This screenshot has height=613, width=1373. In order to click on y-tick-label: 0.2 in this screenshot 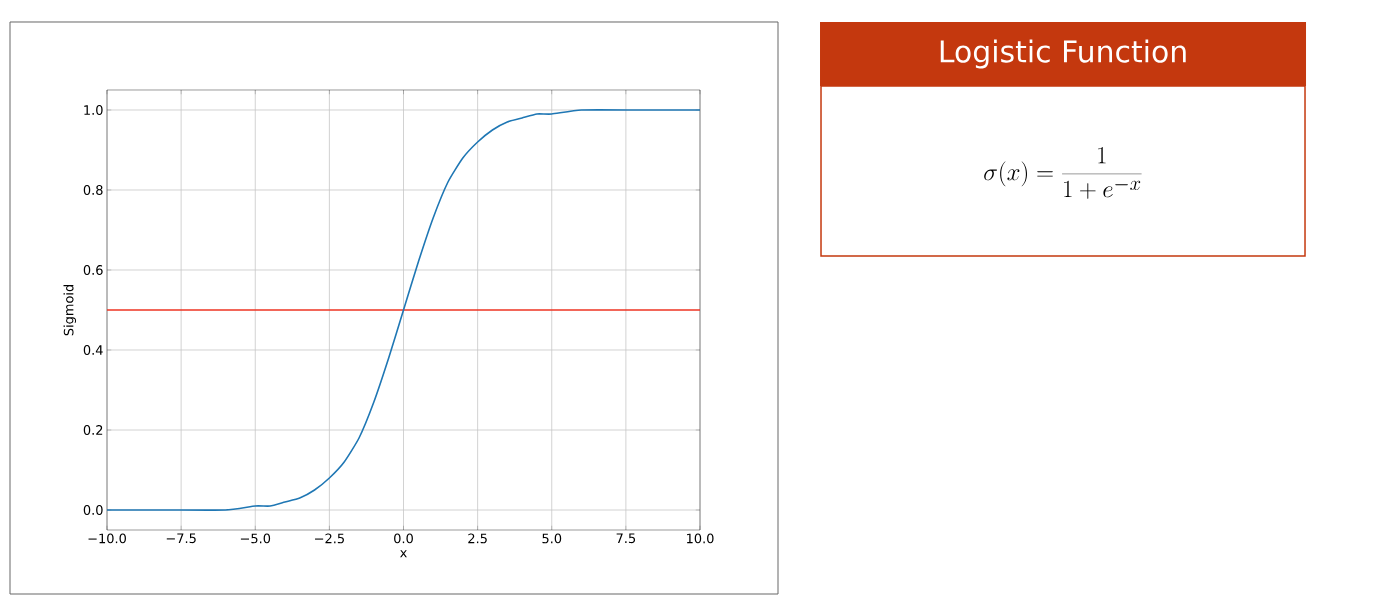, I will do `click(93, 430)`.